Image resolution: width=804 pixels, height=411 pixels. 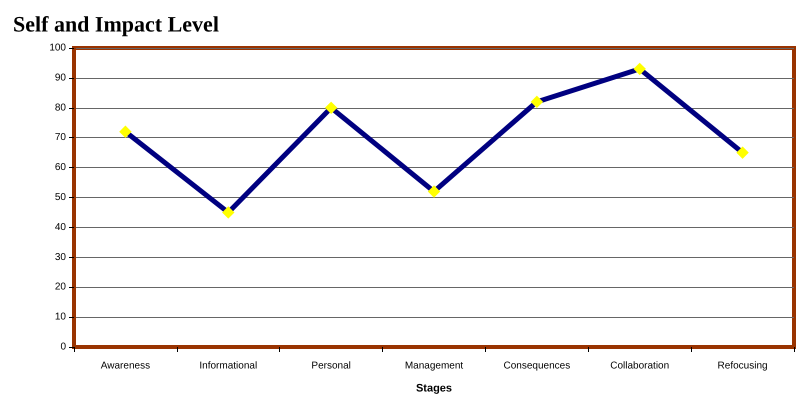 What do you see at coordinates (60, 108) in the screenshot?
I see `y-tick-label: 80` at bounding box center [60, 108].